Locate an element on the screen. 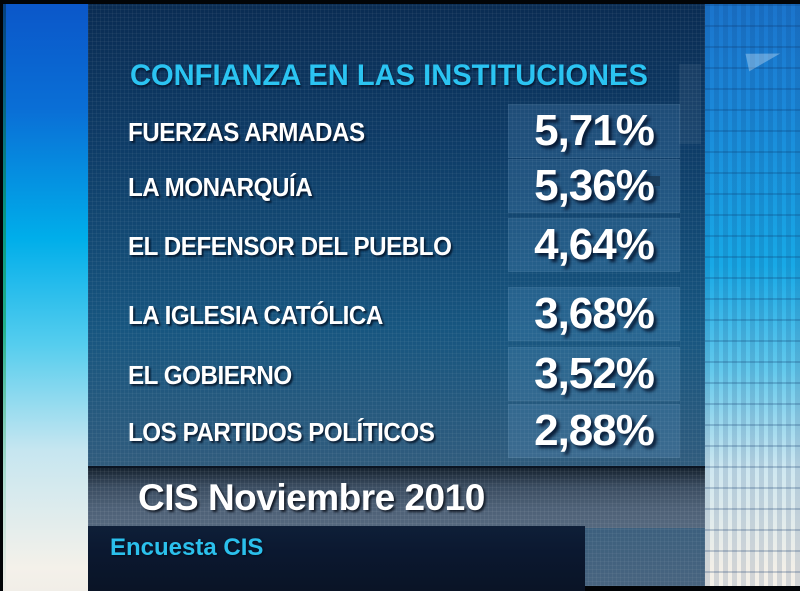 This screenshot has height=591, width=800. institution-label: LA MONARQUÍA is located at coordinates (220, 187).